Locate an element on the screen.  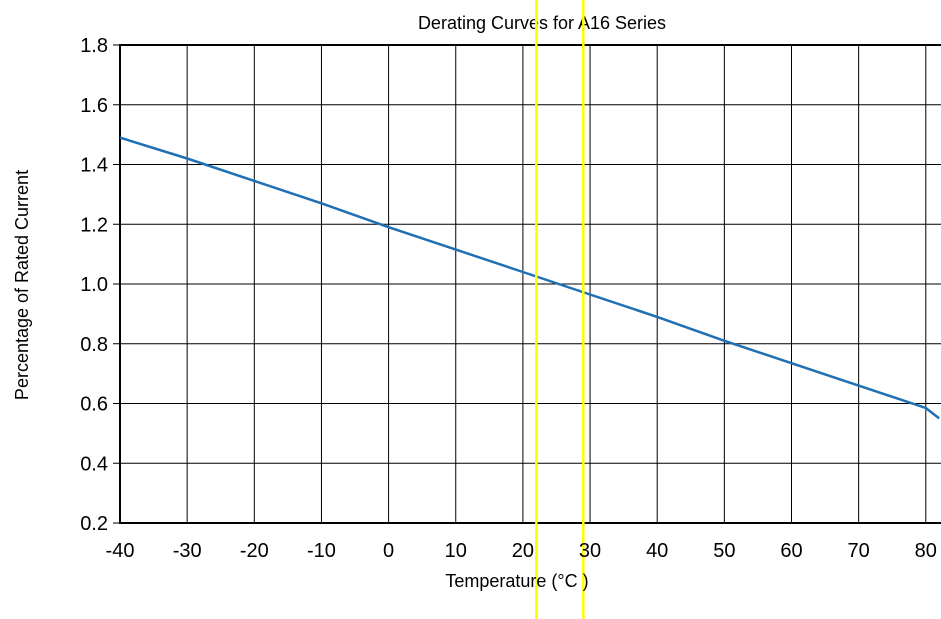
y-tick-label: 0.4 is located at coordinates (94, 464).